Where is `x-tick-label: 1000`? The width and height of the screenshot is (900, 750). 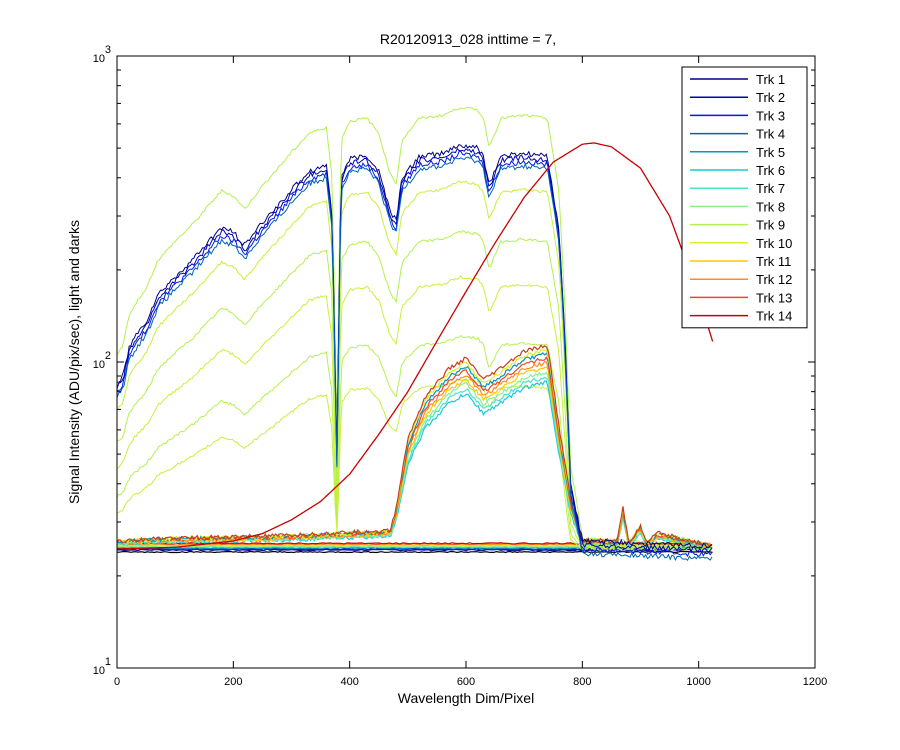 x-tick-label: 1000 is located at coordinates (698, 682).